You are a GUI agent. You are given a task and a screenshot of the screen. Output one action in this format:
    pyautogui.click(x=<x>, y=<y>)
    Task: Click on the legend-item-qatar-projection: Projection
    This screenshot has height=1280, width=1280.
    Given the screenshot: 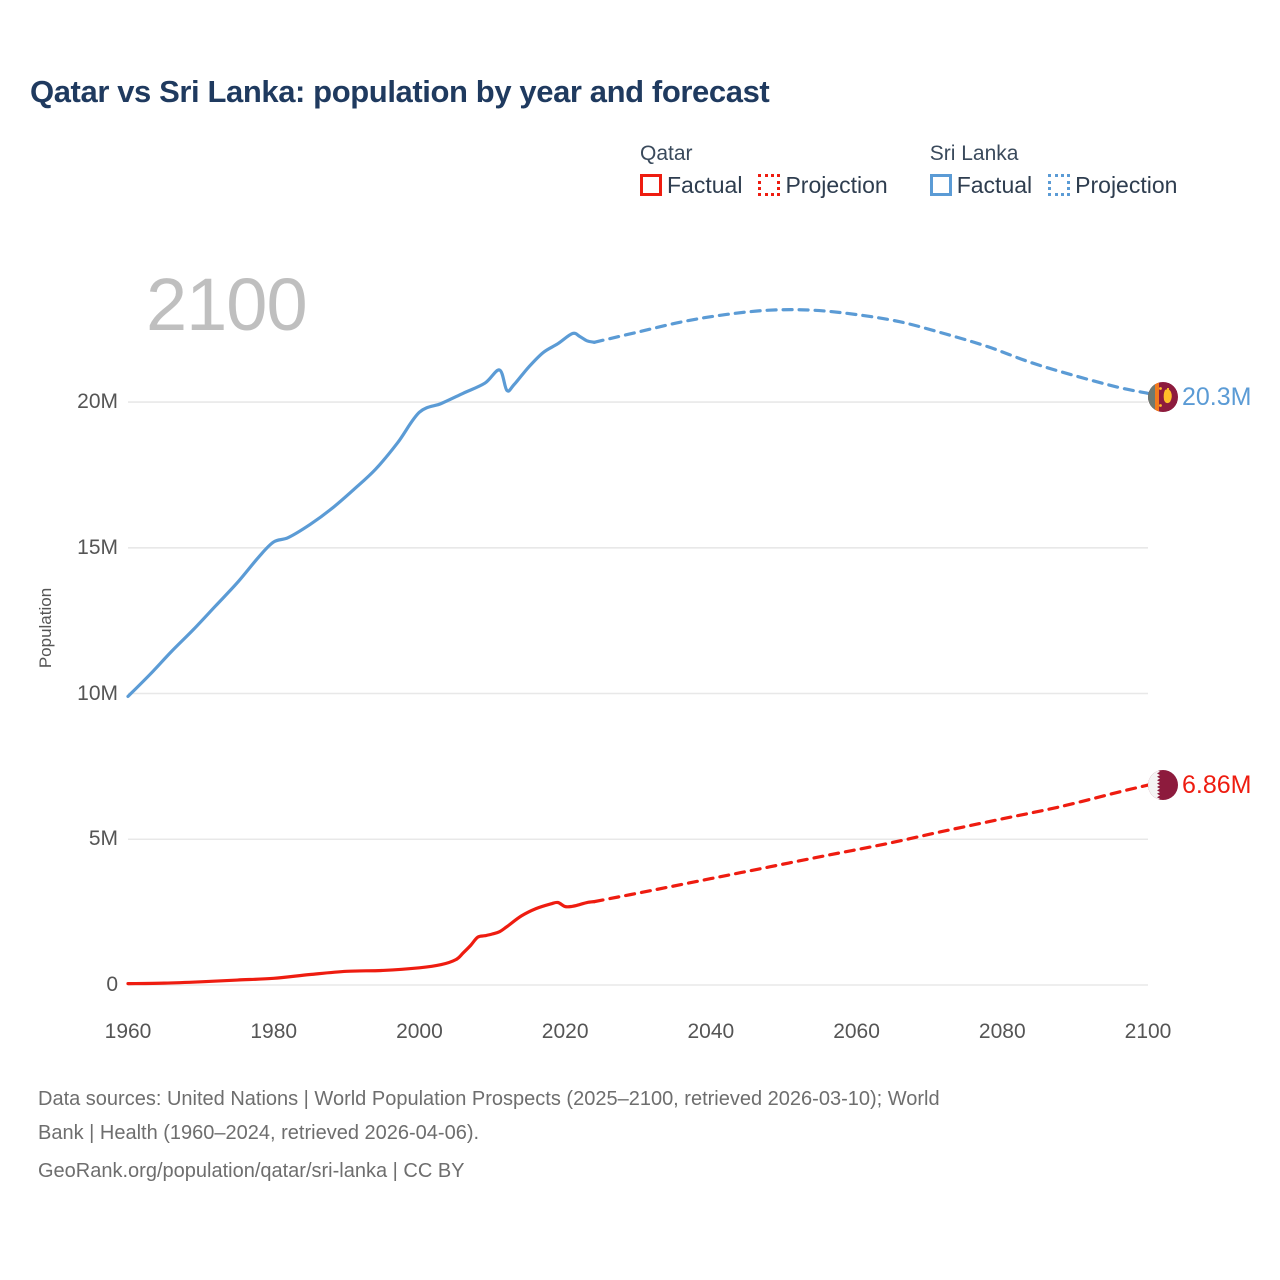 What is the action you would take?
    pyautogui.click(x=823, y=185)
    